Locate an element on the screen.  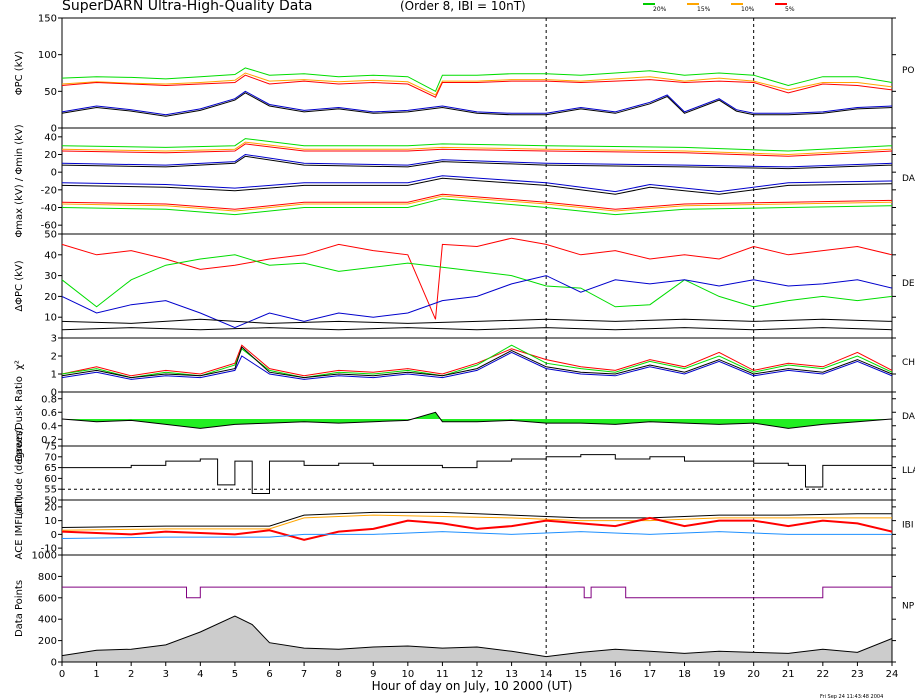
y-tick-label: 2 is located at coordinates (54, 357).